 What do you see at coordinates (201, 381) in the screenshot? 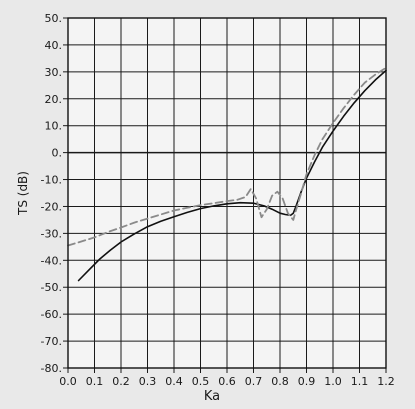
I see `x-tick-label: 0.5` at bounding box center [201, 381].